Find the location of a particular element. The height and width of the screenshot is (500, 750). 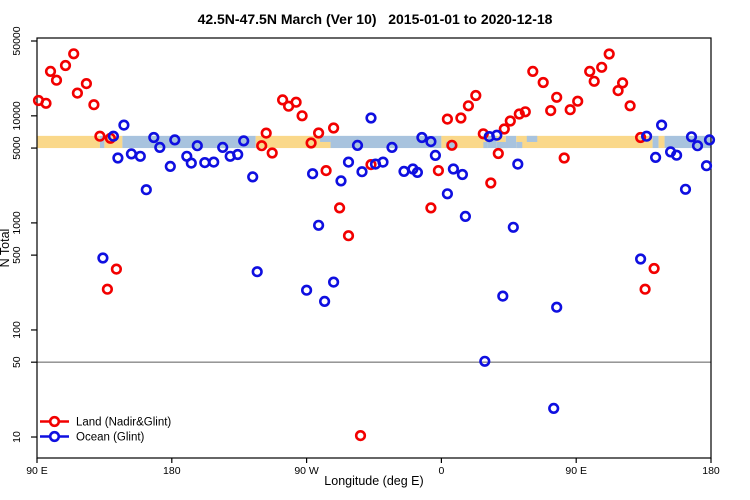

y-tick-label: 100 is located at coordinates (17, 330).